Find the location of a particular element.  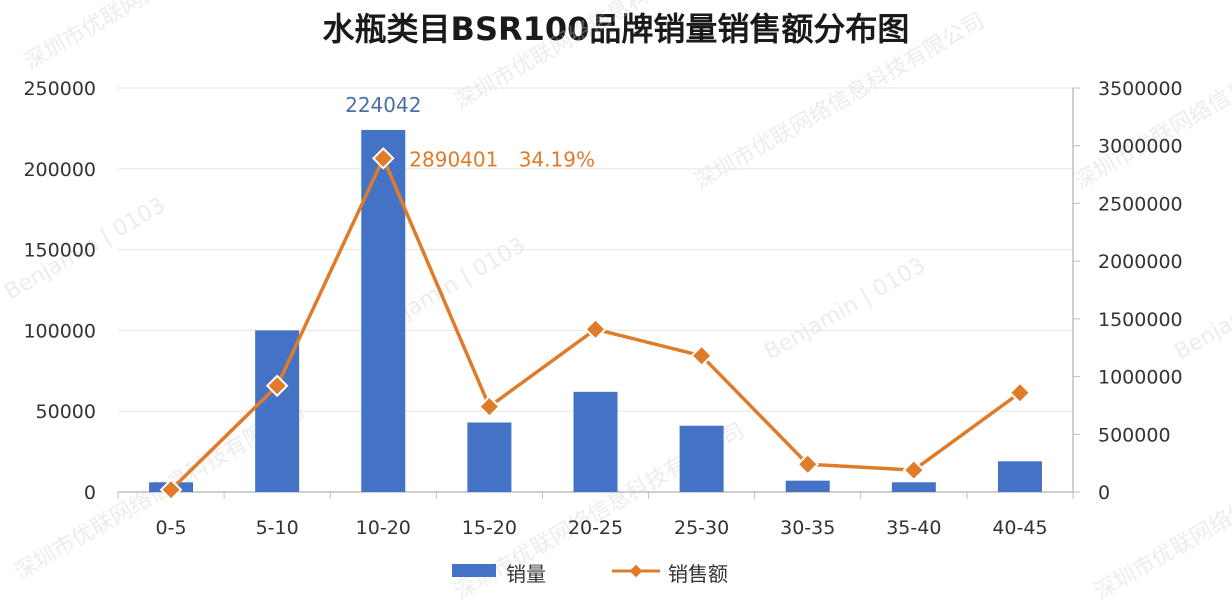

y-right-tick-label: 500000 is located at coordinates (1134, 435).